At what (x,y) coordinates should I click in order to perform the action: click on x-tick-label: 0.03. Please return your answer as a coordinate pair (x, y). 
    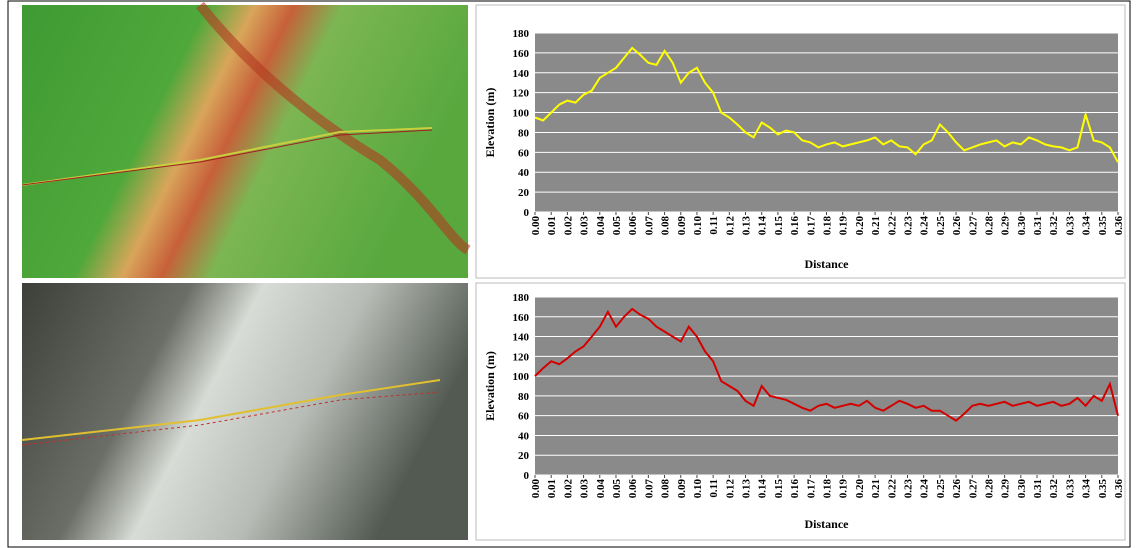
    Looking at the image, I should click on (585, 226).